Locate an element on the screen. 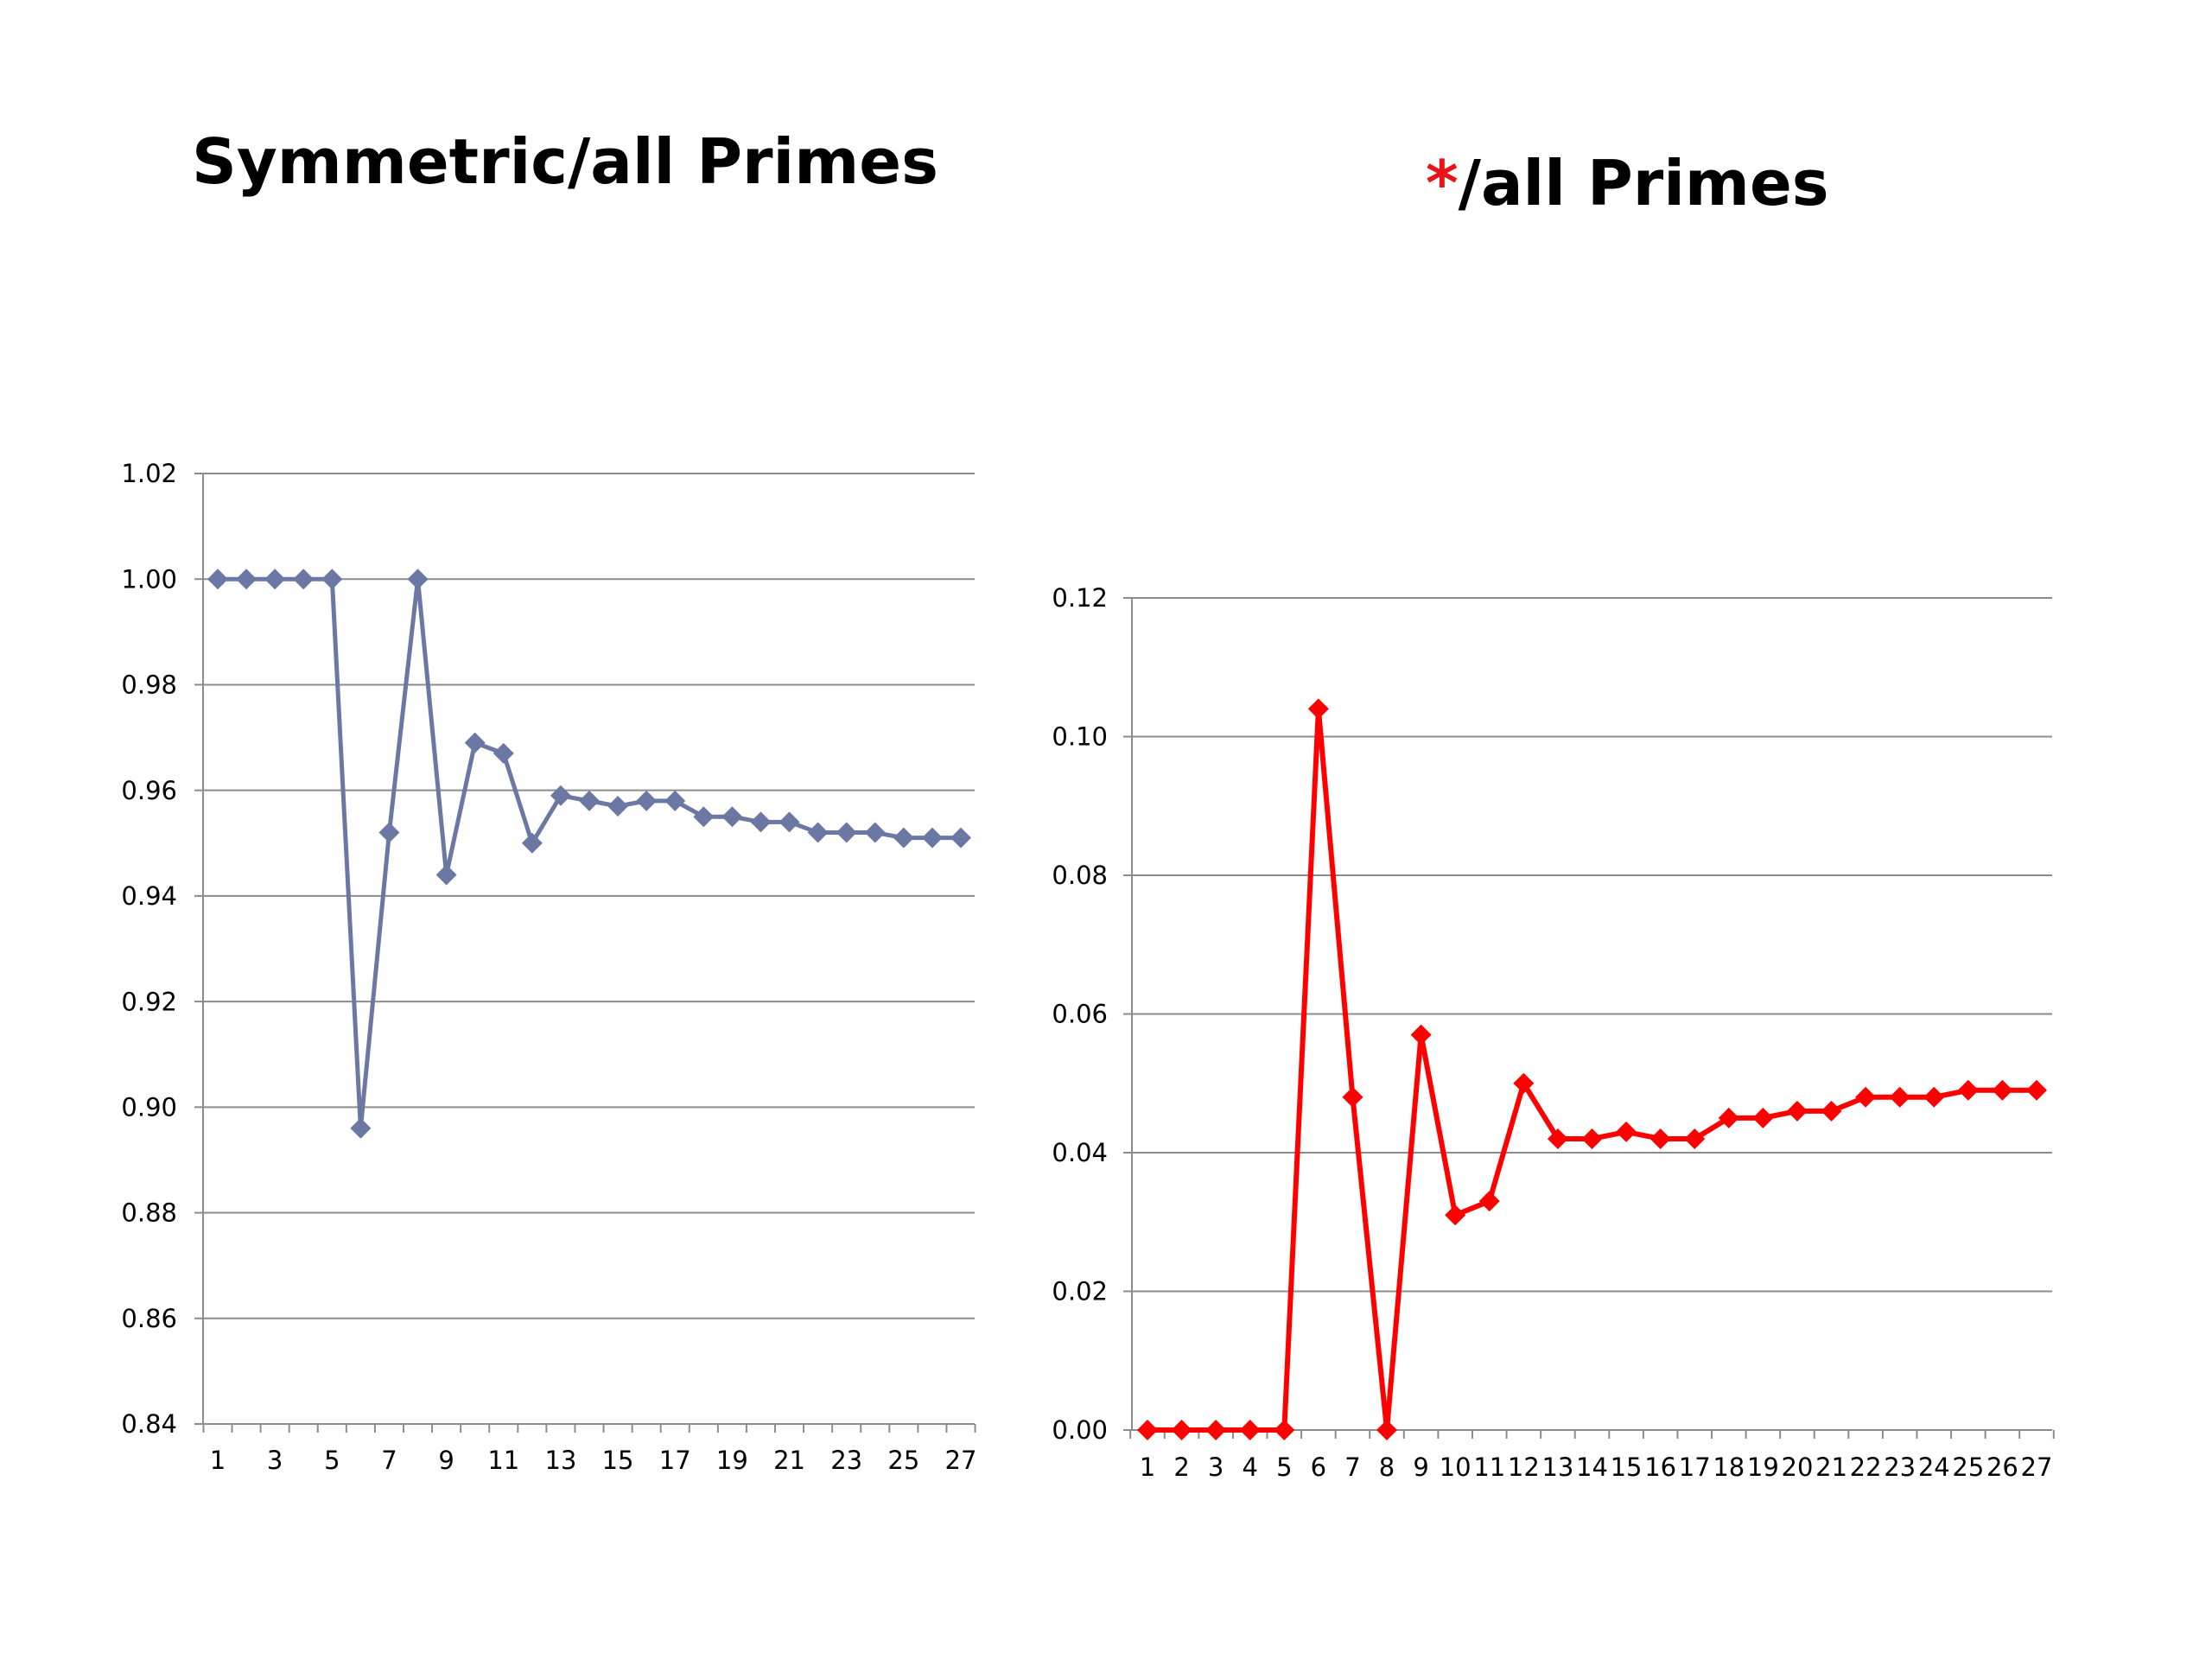 This screenshot has height=1659, width=2212. y-tick-label: 0.84 is located at coordinates (149, 1424).